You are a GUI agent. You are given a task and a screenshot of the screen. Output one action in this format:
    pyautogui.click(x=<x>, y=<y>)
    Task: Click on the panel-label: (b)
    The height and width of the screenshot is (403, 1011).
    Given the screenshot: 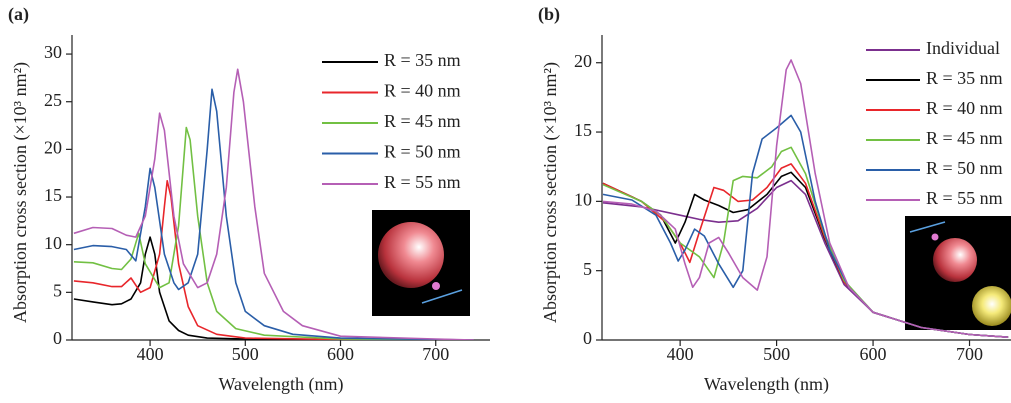 What is the action you would take?
    pyautogui.click(x=549, y=14)
    